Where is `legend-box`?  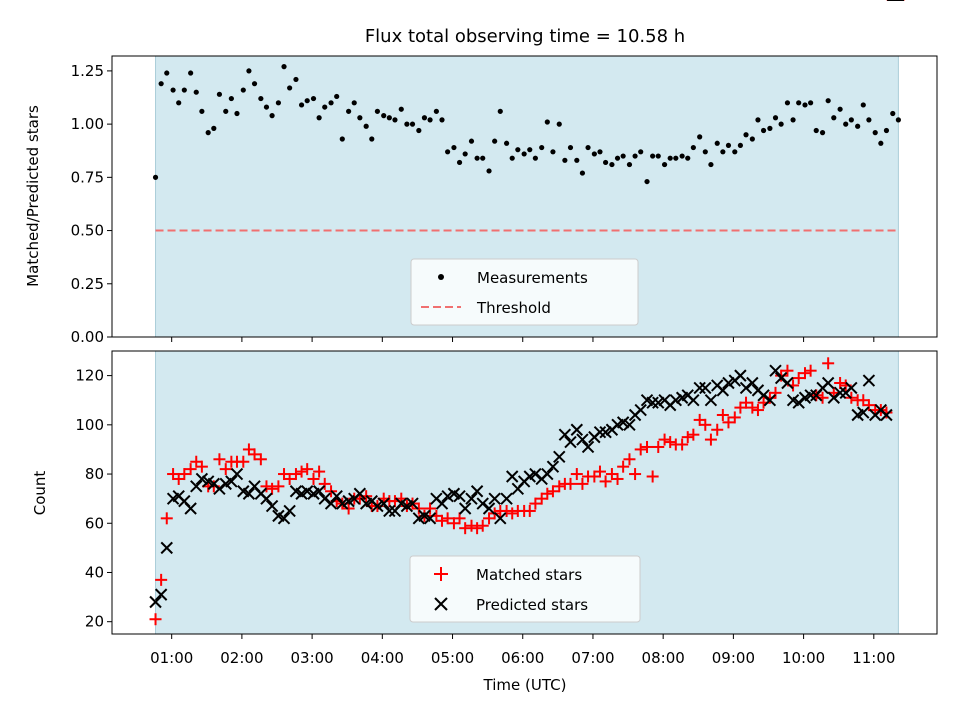 legend-box is located at coordinates (524, 292).